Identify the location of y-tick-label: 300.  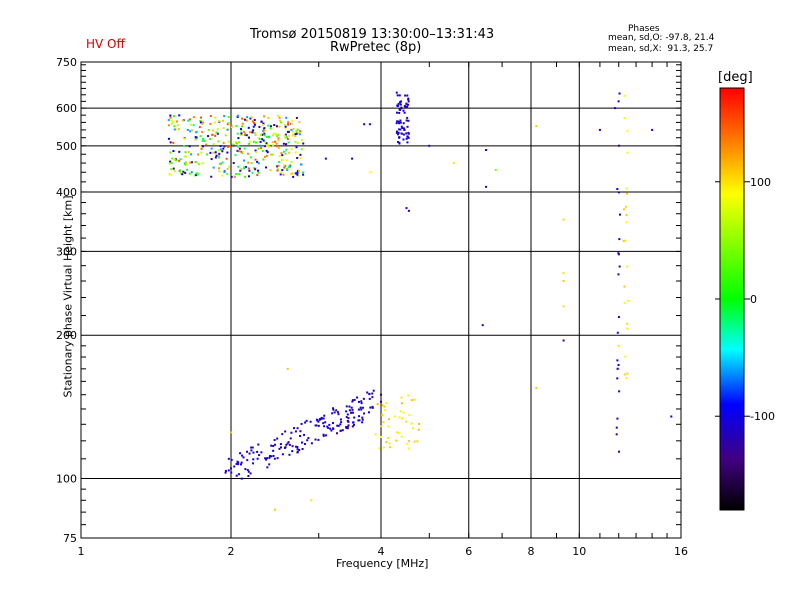
(66, 251).